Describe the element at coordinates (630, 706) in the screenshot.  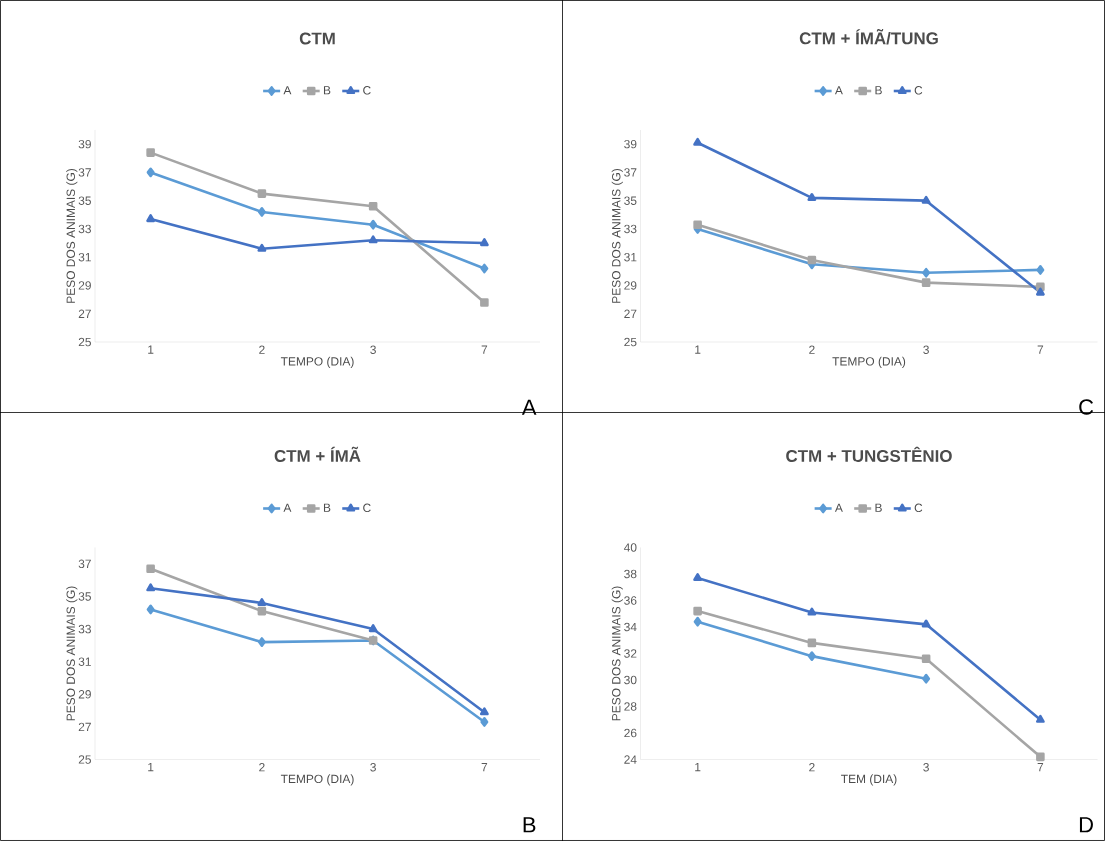
I see `y-tick-label: 28` at that location.